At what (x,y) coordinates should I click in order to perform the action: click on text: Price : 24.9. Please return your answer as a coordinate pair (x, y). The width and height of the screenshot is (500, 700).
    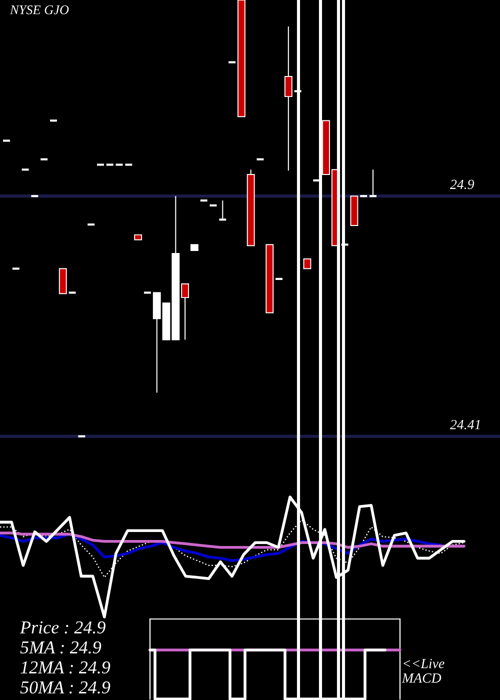
    Looking at the image, I should click on (63, 627).